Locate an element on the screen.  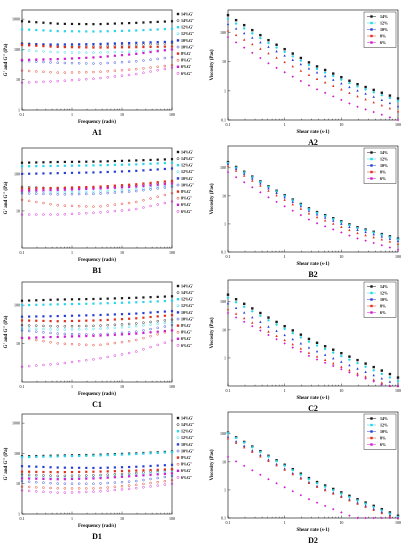
y-tick-label-C2-2: 100 is located at coordinates (223, 301).